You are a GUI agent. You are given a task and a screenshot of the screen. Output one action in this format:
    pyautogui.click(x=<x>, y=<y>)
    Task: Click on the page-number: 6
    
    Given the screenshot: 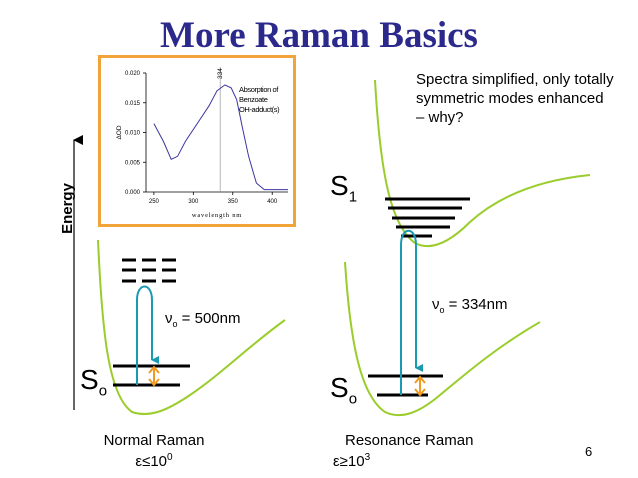 What is the action you would take?
    pyautogui.click(x=589, y=451)
    